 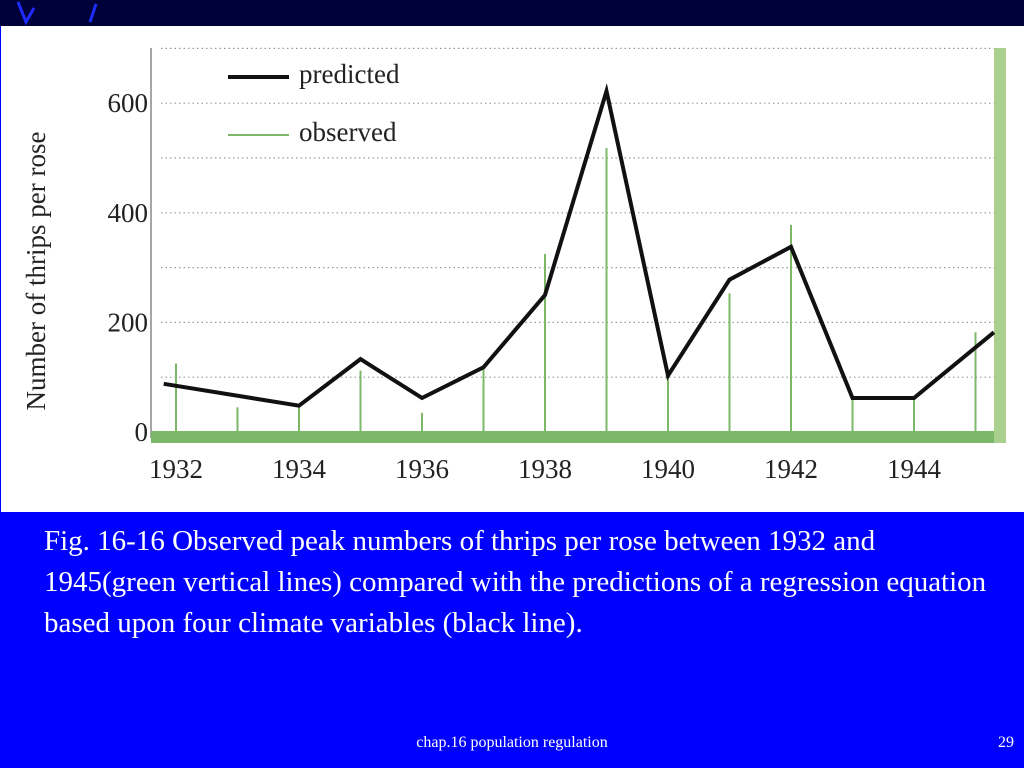 What do you see at coordinates (57, 13) in the screenshot?
I see `decorative-swoosh-icon` at bounding box center [57, 13].